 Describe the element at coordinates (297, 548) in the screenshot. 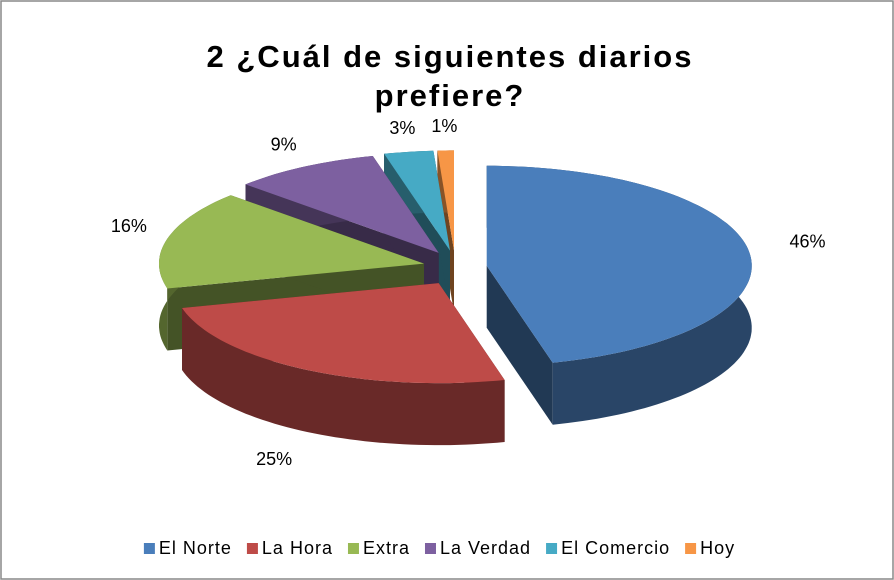

I see `legend-label: La Hora` at that location.